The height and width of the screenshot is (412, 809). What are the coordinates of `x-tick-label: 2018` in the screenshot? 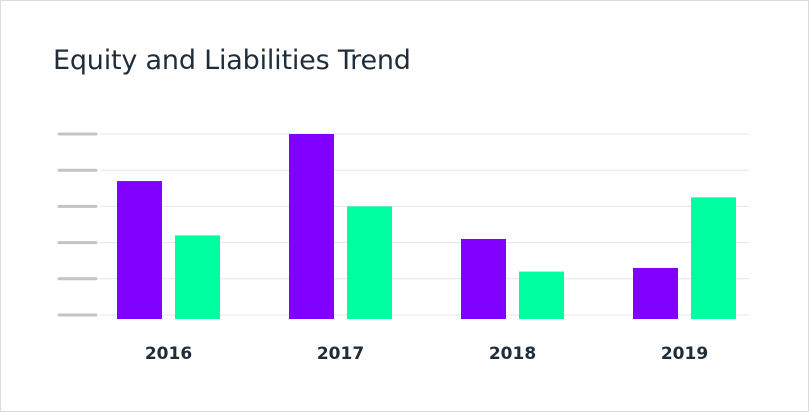 It's located at (512, 354).